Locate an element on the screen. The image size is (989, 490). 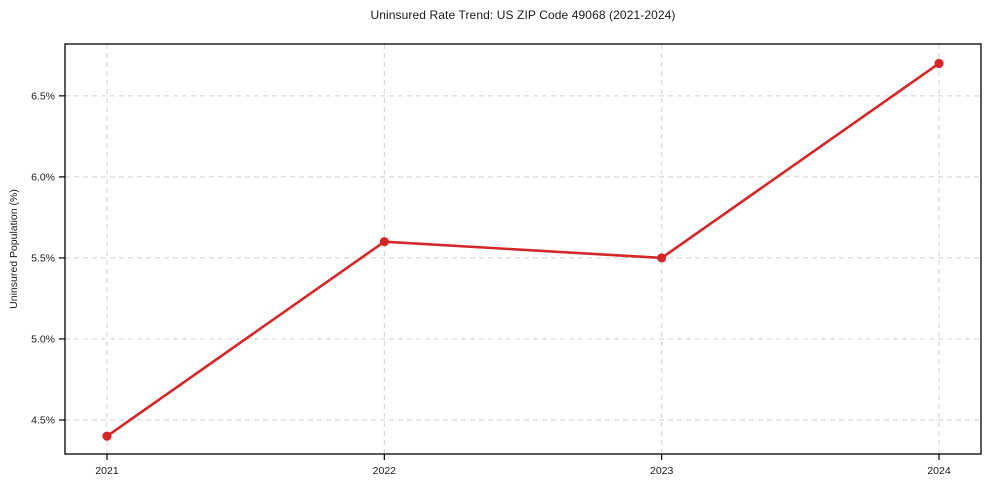
y-tick-label: 6.0% is located at coordinates (43, 177).